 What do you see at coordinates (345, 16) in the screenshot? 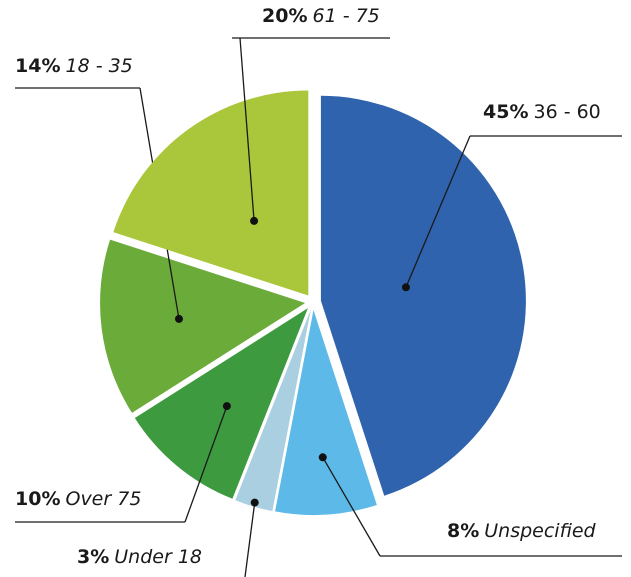
I see `slice-category-label: 61 - 75` at bounding box center [345, 16].